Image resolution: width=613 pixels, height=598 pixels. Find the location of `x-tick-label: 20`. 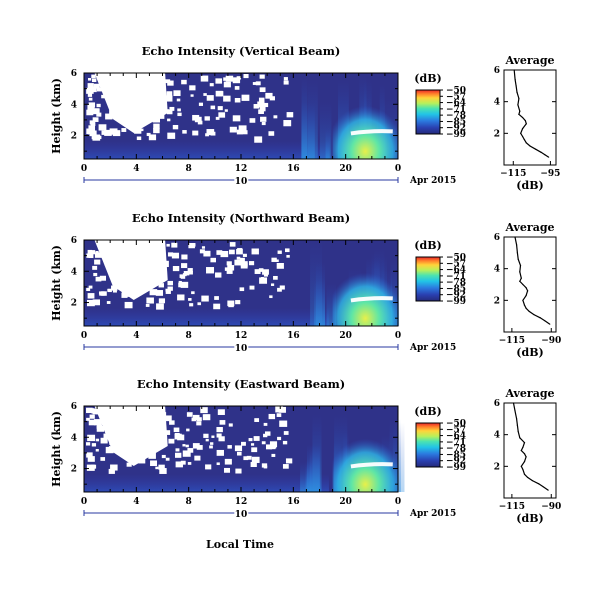

x-tick-label: 20 is located at coordinates (345, 169).